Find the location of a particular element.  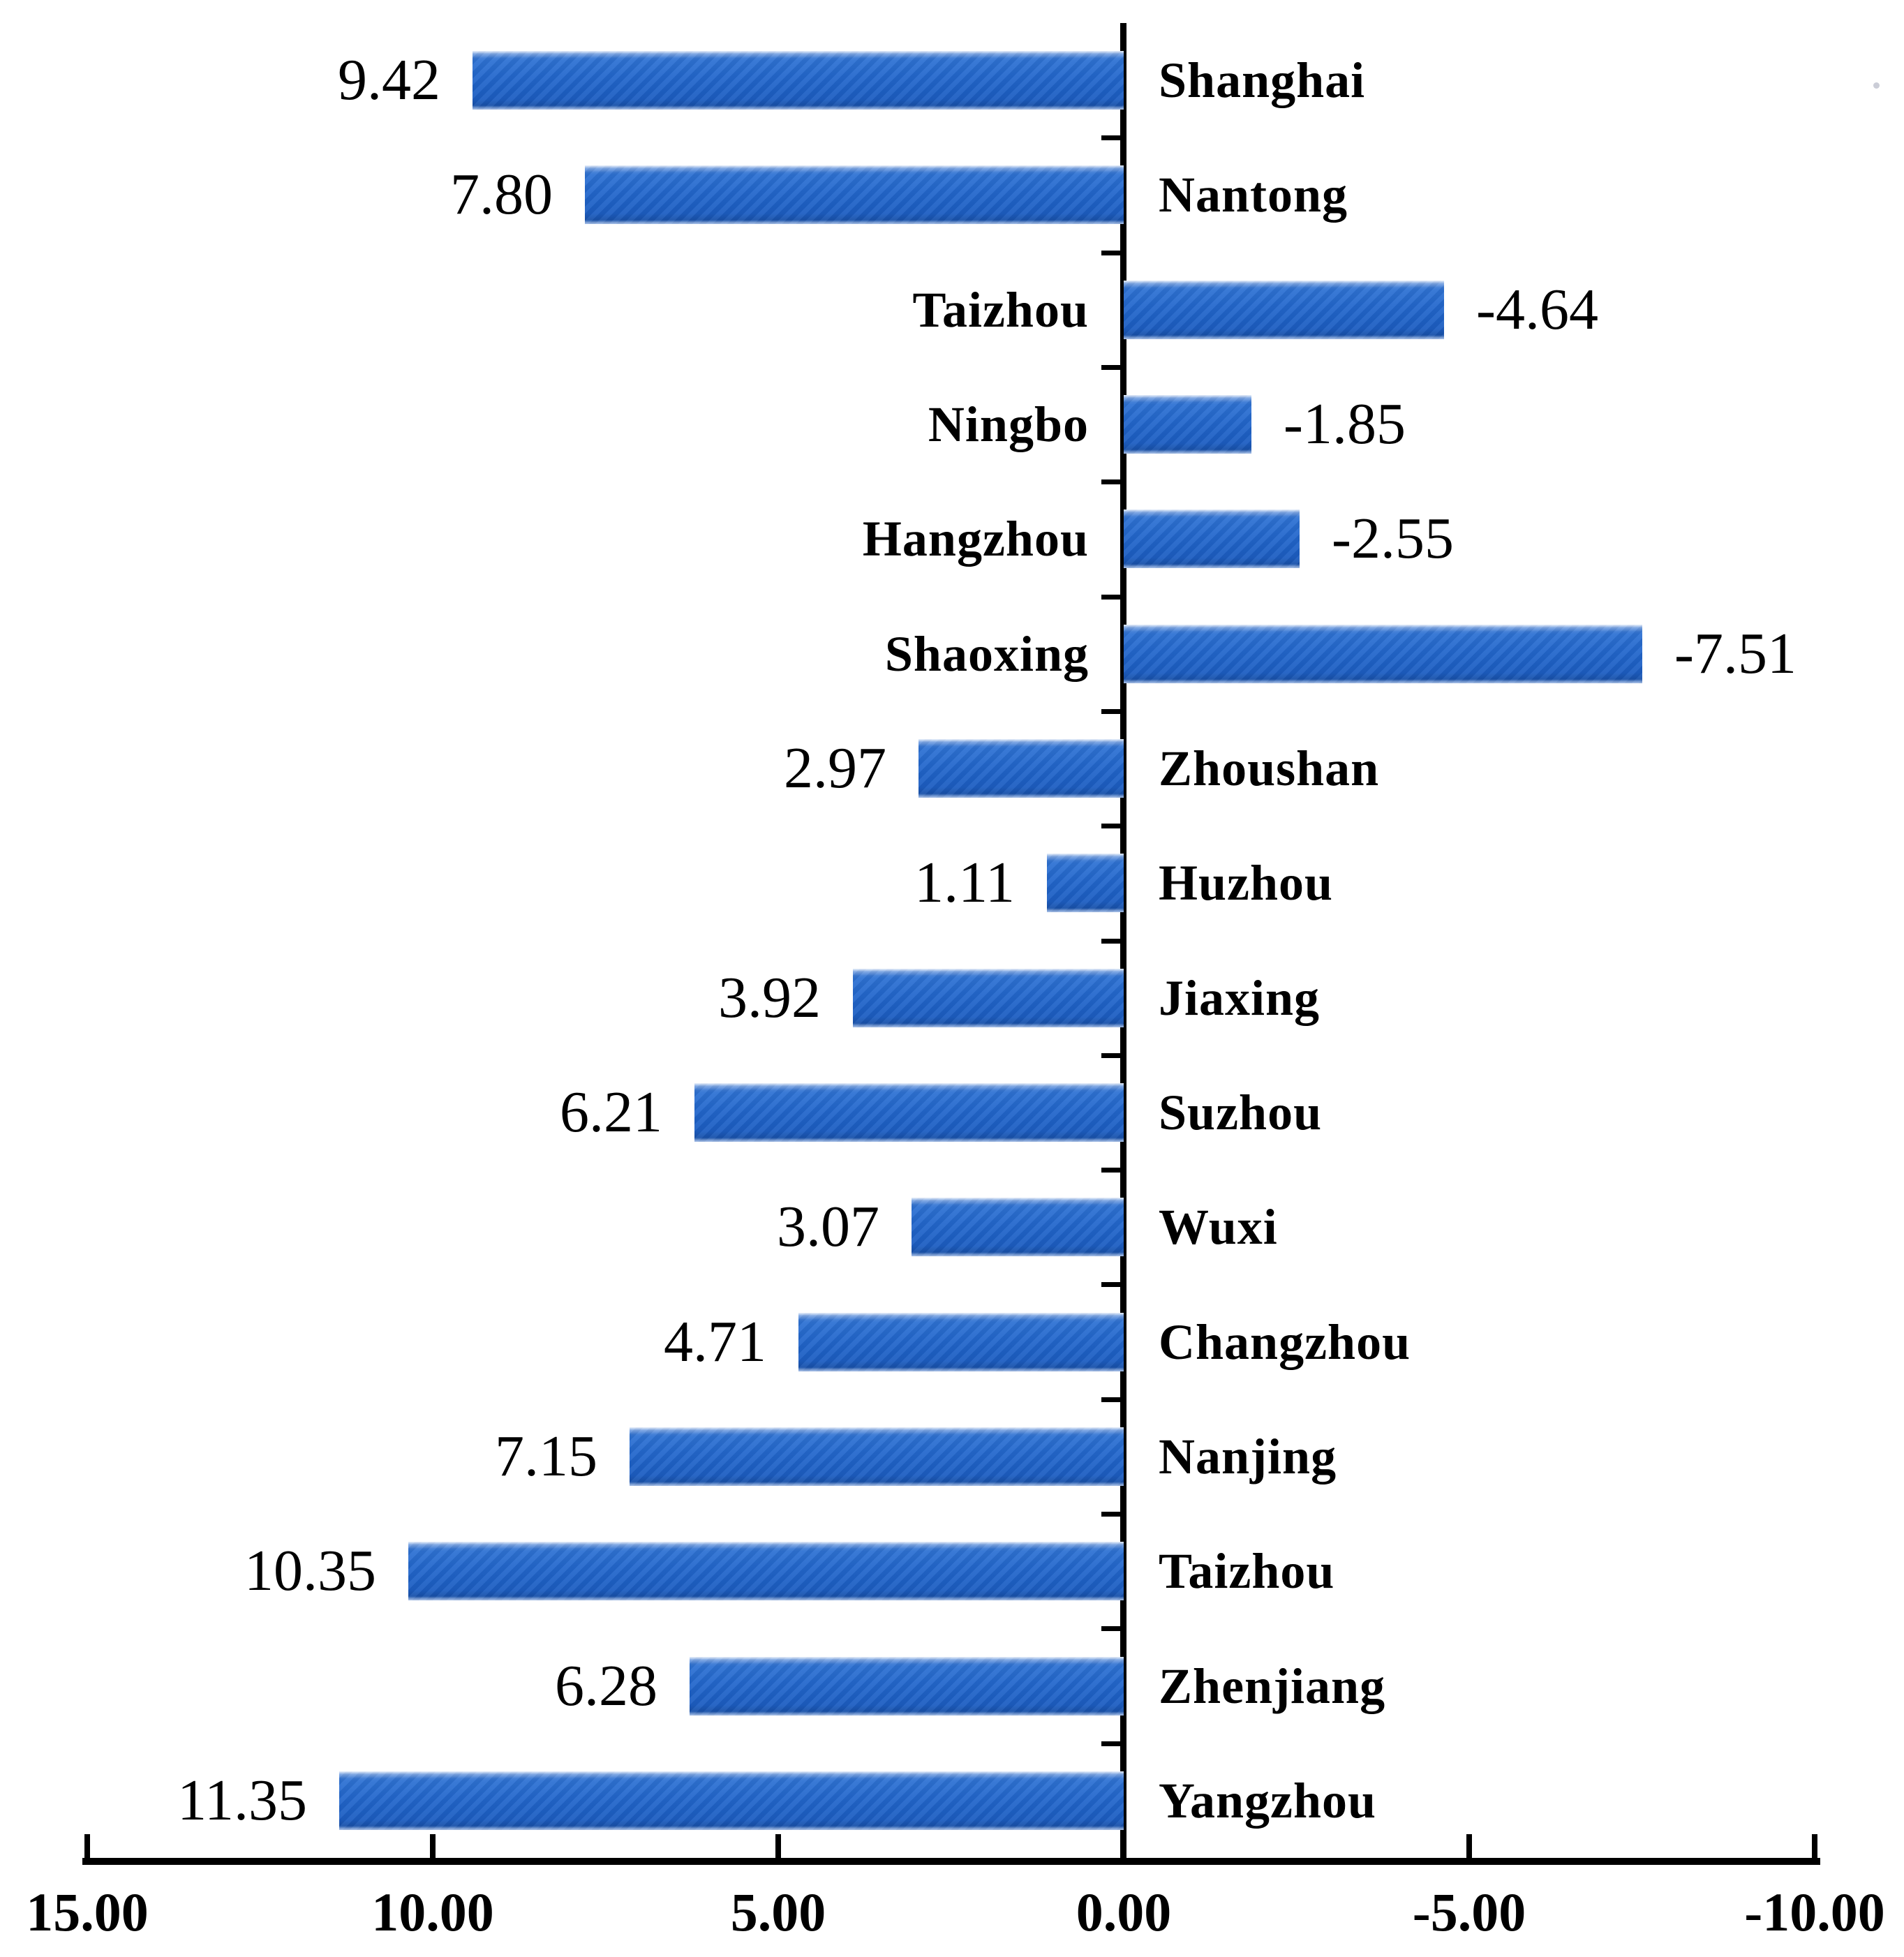

bar-category-label: Jiaxing is located at coordinates (1240, 998).